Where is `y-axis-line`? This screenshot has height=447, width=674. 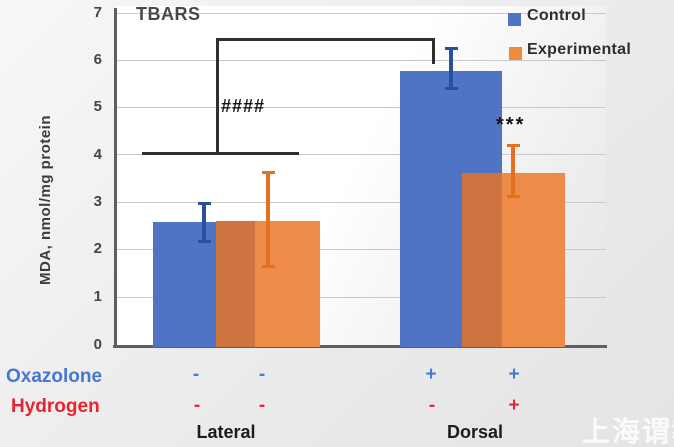 y-axis-line is located at coordinates (115, 177).